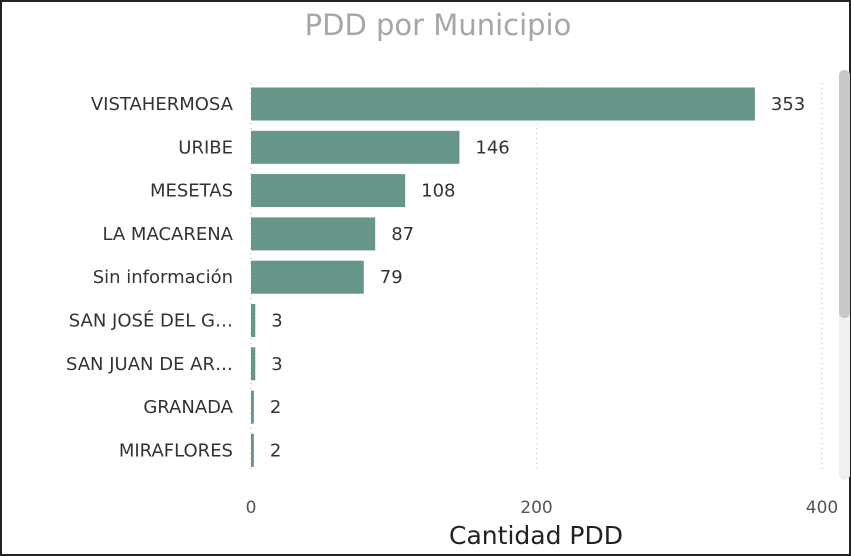  Describe the element at coordinates (391, 277) in the screenshot. I see `value-label: 79` at that location.